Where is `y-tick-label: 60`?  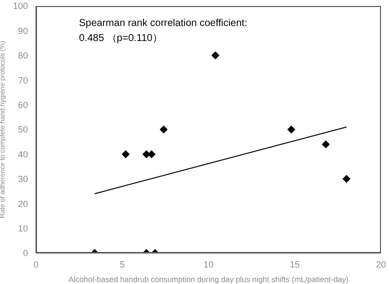
y-tick-label: 60 is located at coordinates (23, 105).